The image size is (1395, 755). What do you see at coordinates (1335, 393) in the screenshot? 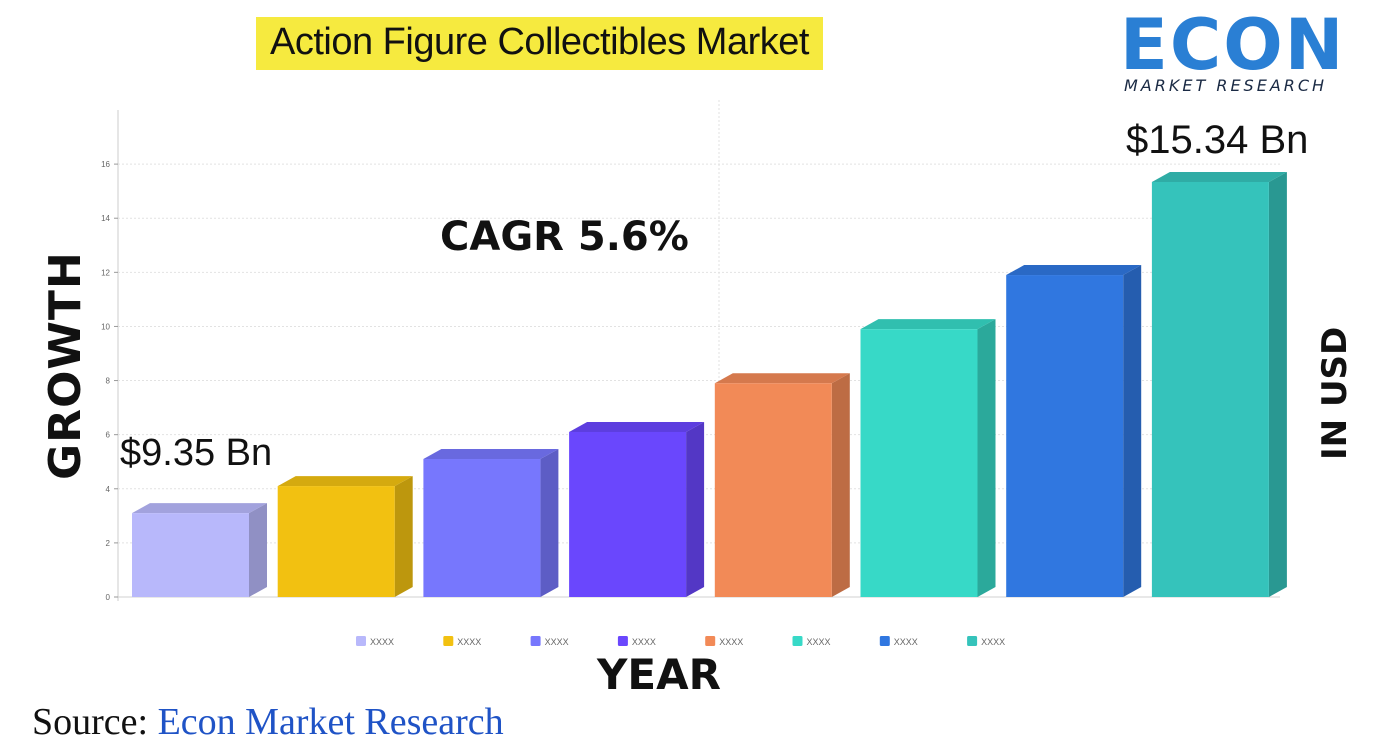
I see `unit-label: IN USD` at bounding box center [1335, 393].